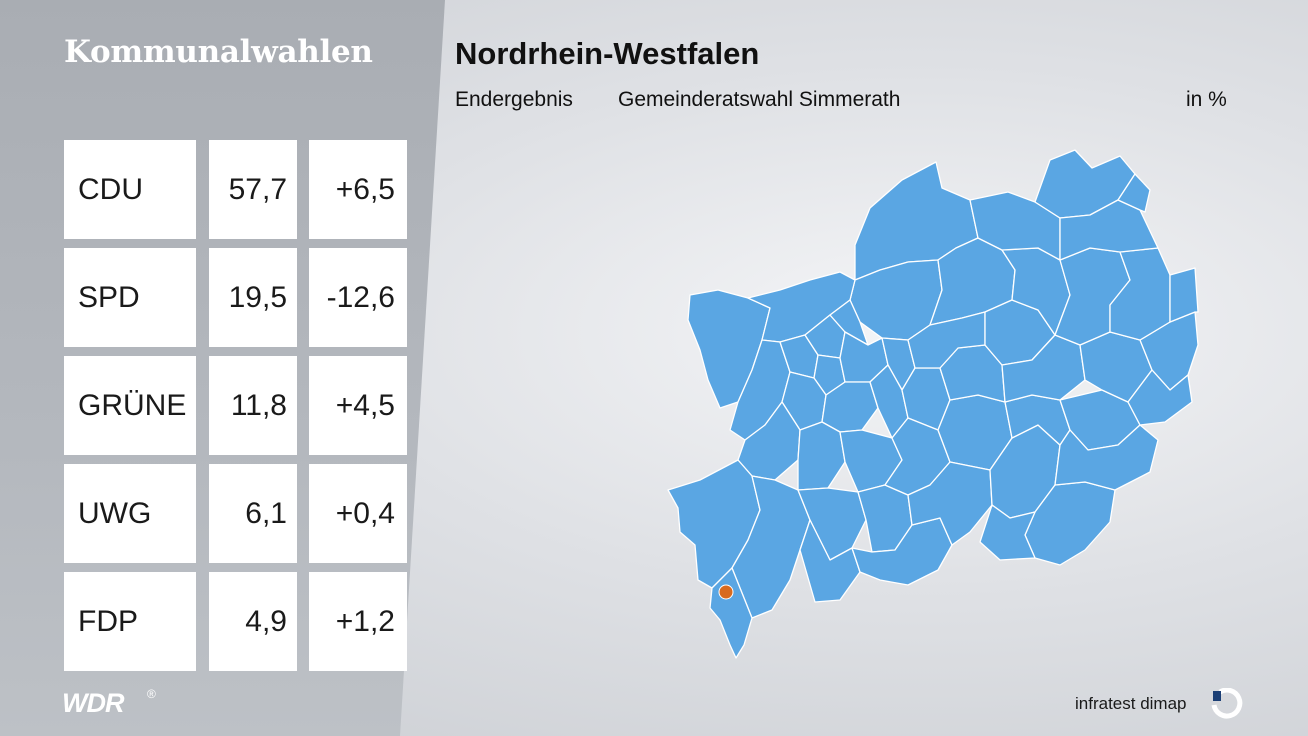 The height and width of the screenshot is (736, 1308). What do you see at coordinates (253, 405) in the screenshot?
I see `vote-share: 11,8` at bounding box center [253, 405].